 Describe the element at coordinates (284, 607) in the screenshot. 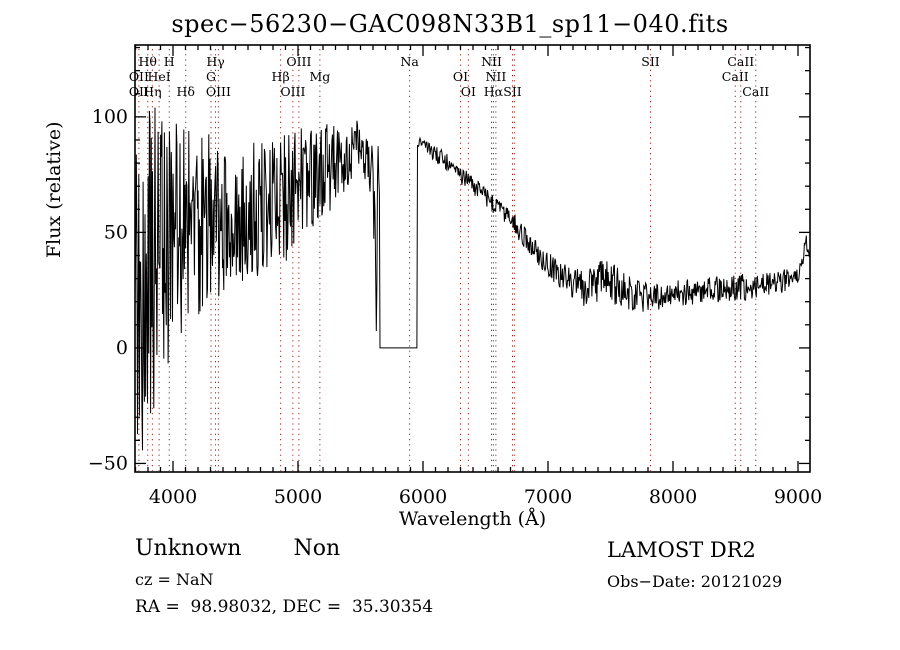

I see `ra-dec-value: RA = 98.98032, DEC = 35.30354` at that location.